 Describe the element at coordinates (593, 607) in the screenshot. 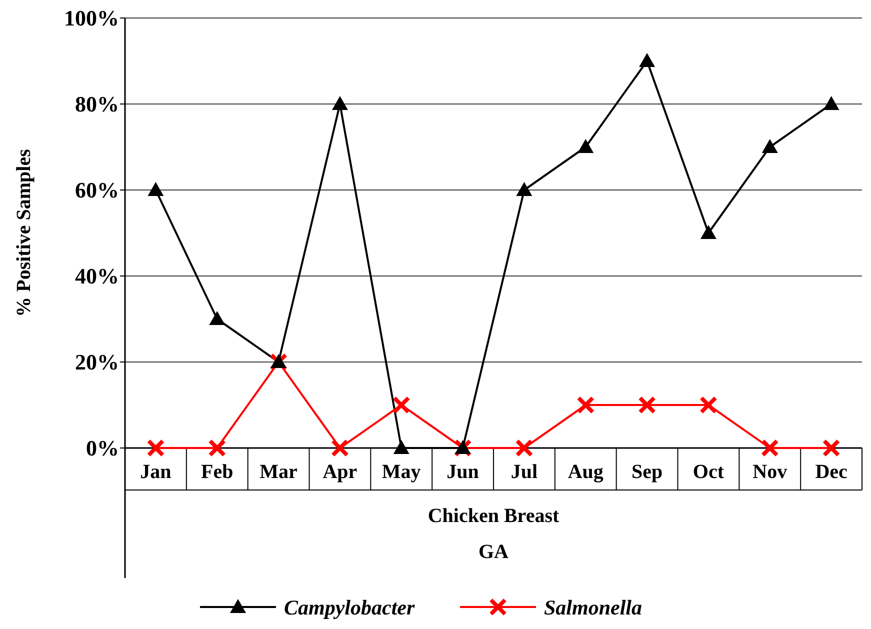

I see `legend-label: Salmonella` at that location.